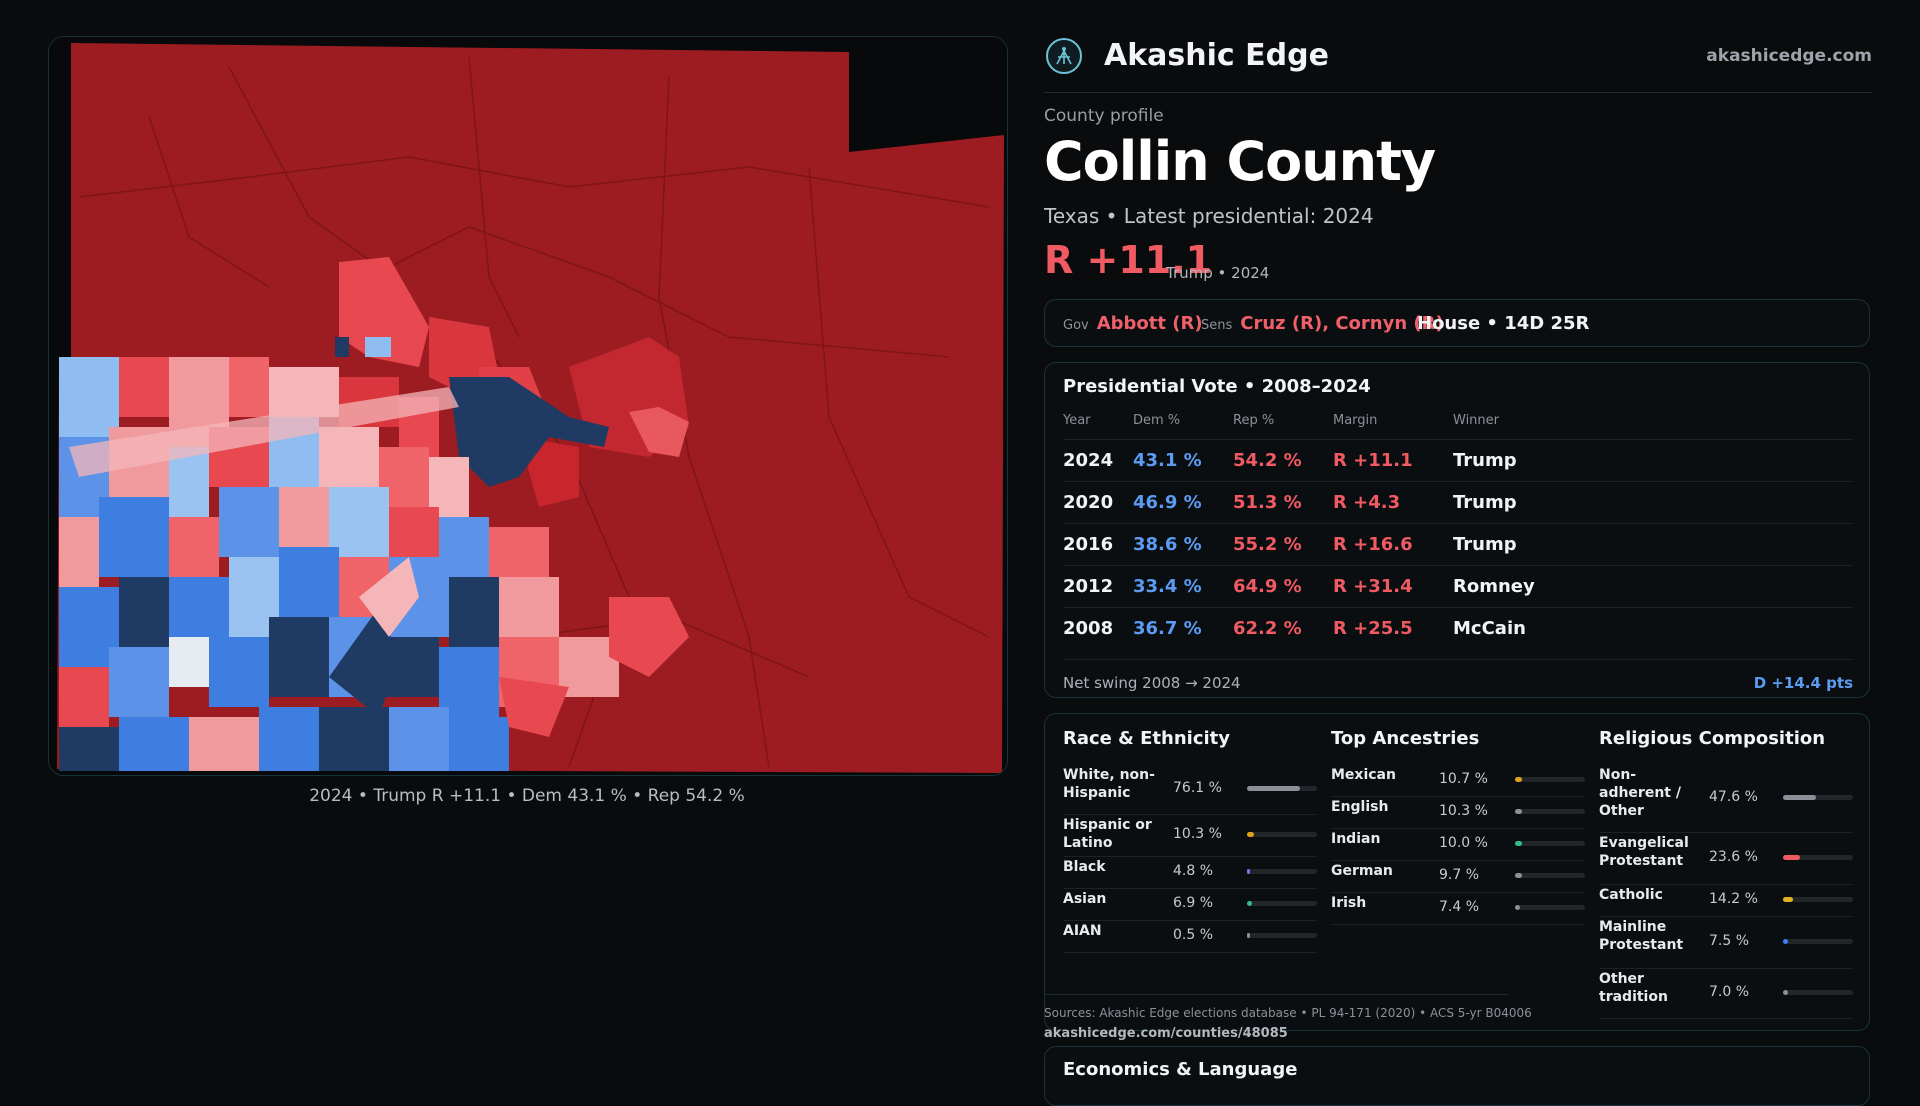  What do you see at coordinates (1146, 738) in the screenshot?
I see `race-title: Race & Ethnicity` at bounding box center [1146, 738].